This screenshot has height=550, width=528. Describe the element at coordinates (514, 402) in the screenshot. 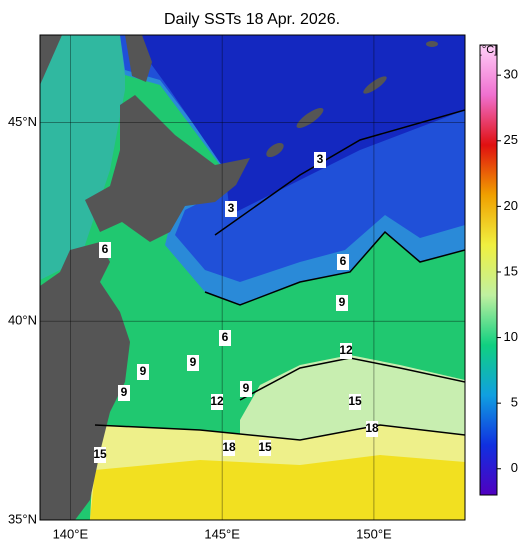

I see `colorbar-tick-label: 5` at that location.